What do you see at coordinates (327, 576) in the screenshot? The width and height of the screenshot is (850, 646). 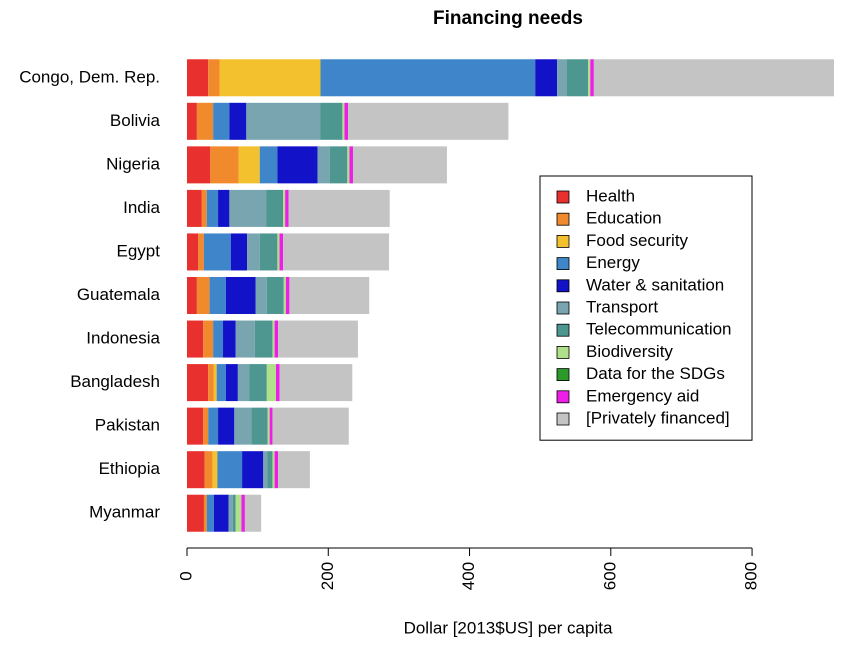 I see `x-tick-label: 200` at bounding box center [327, 576].